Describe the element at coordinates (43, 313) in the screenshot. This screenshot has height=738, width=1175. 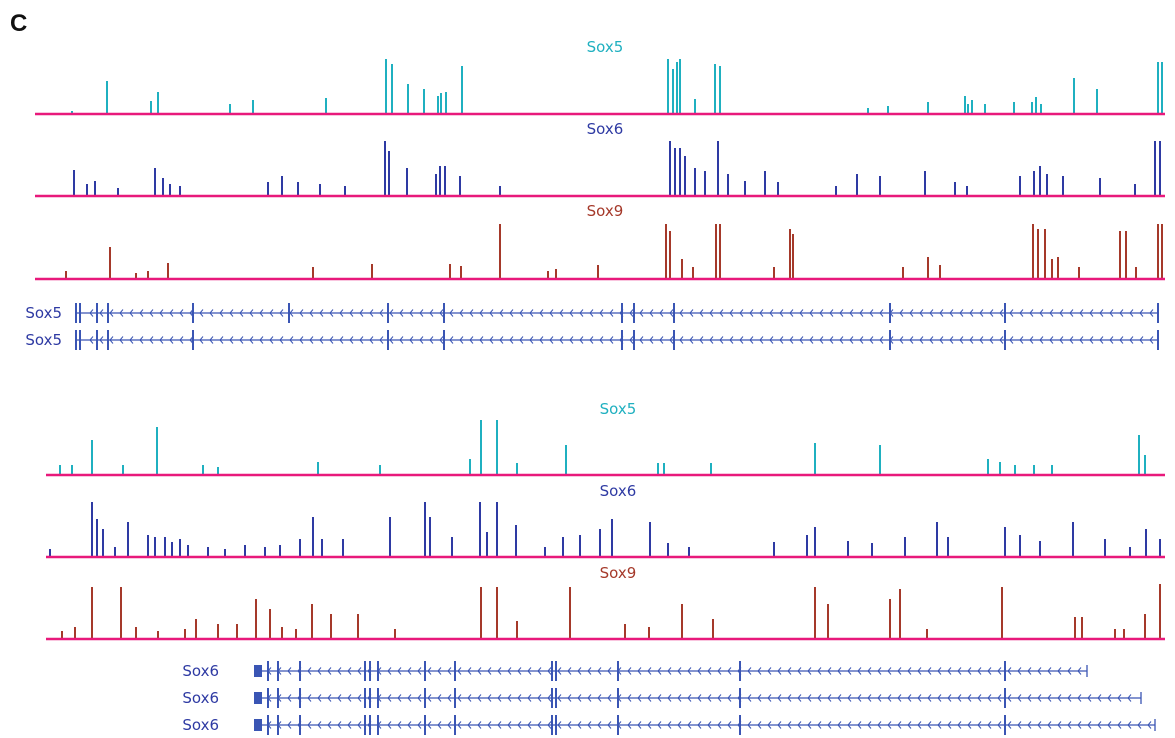
I see `gene-label: Sox5` at that location.